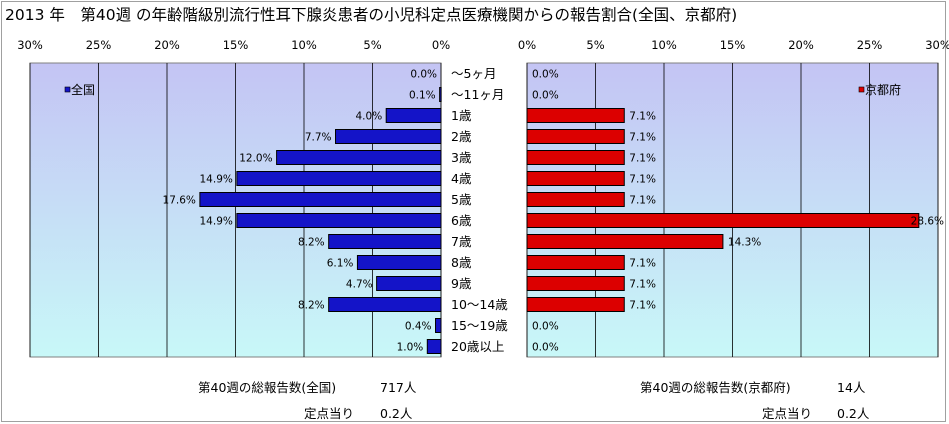 Image resolution: width=949 pixels, height=424 pixels. Describe the element at coordinates (744, 243) in the screenshot. I see `kyoto-data-label: 14.3%` at that location.